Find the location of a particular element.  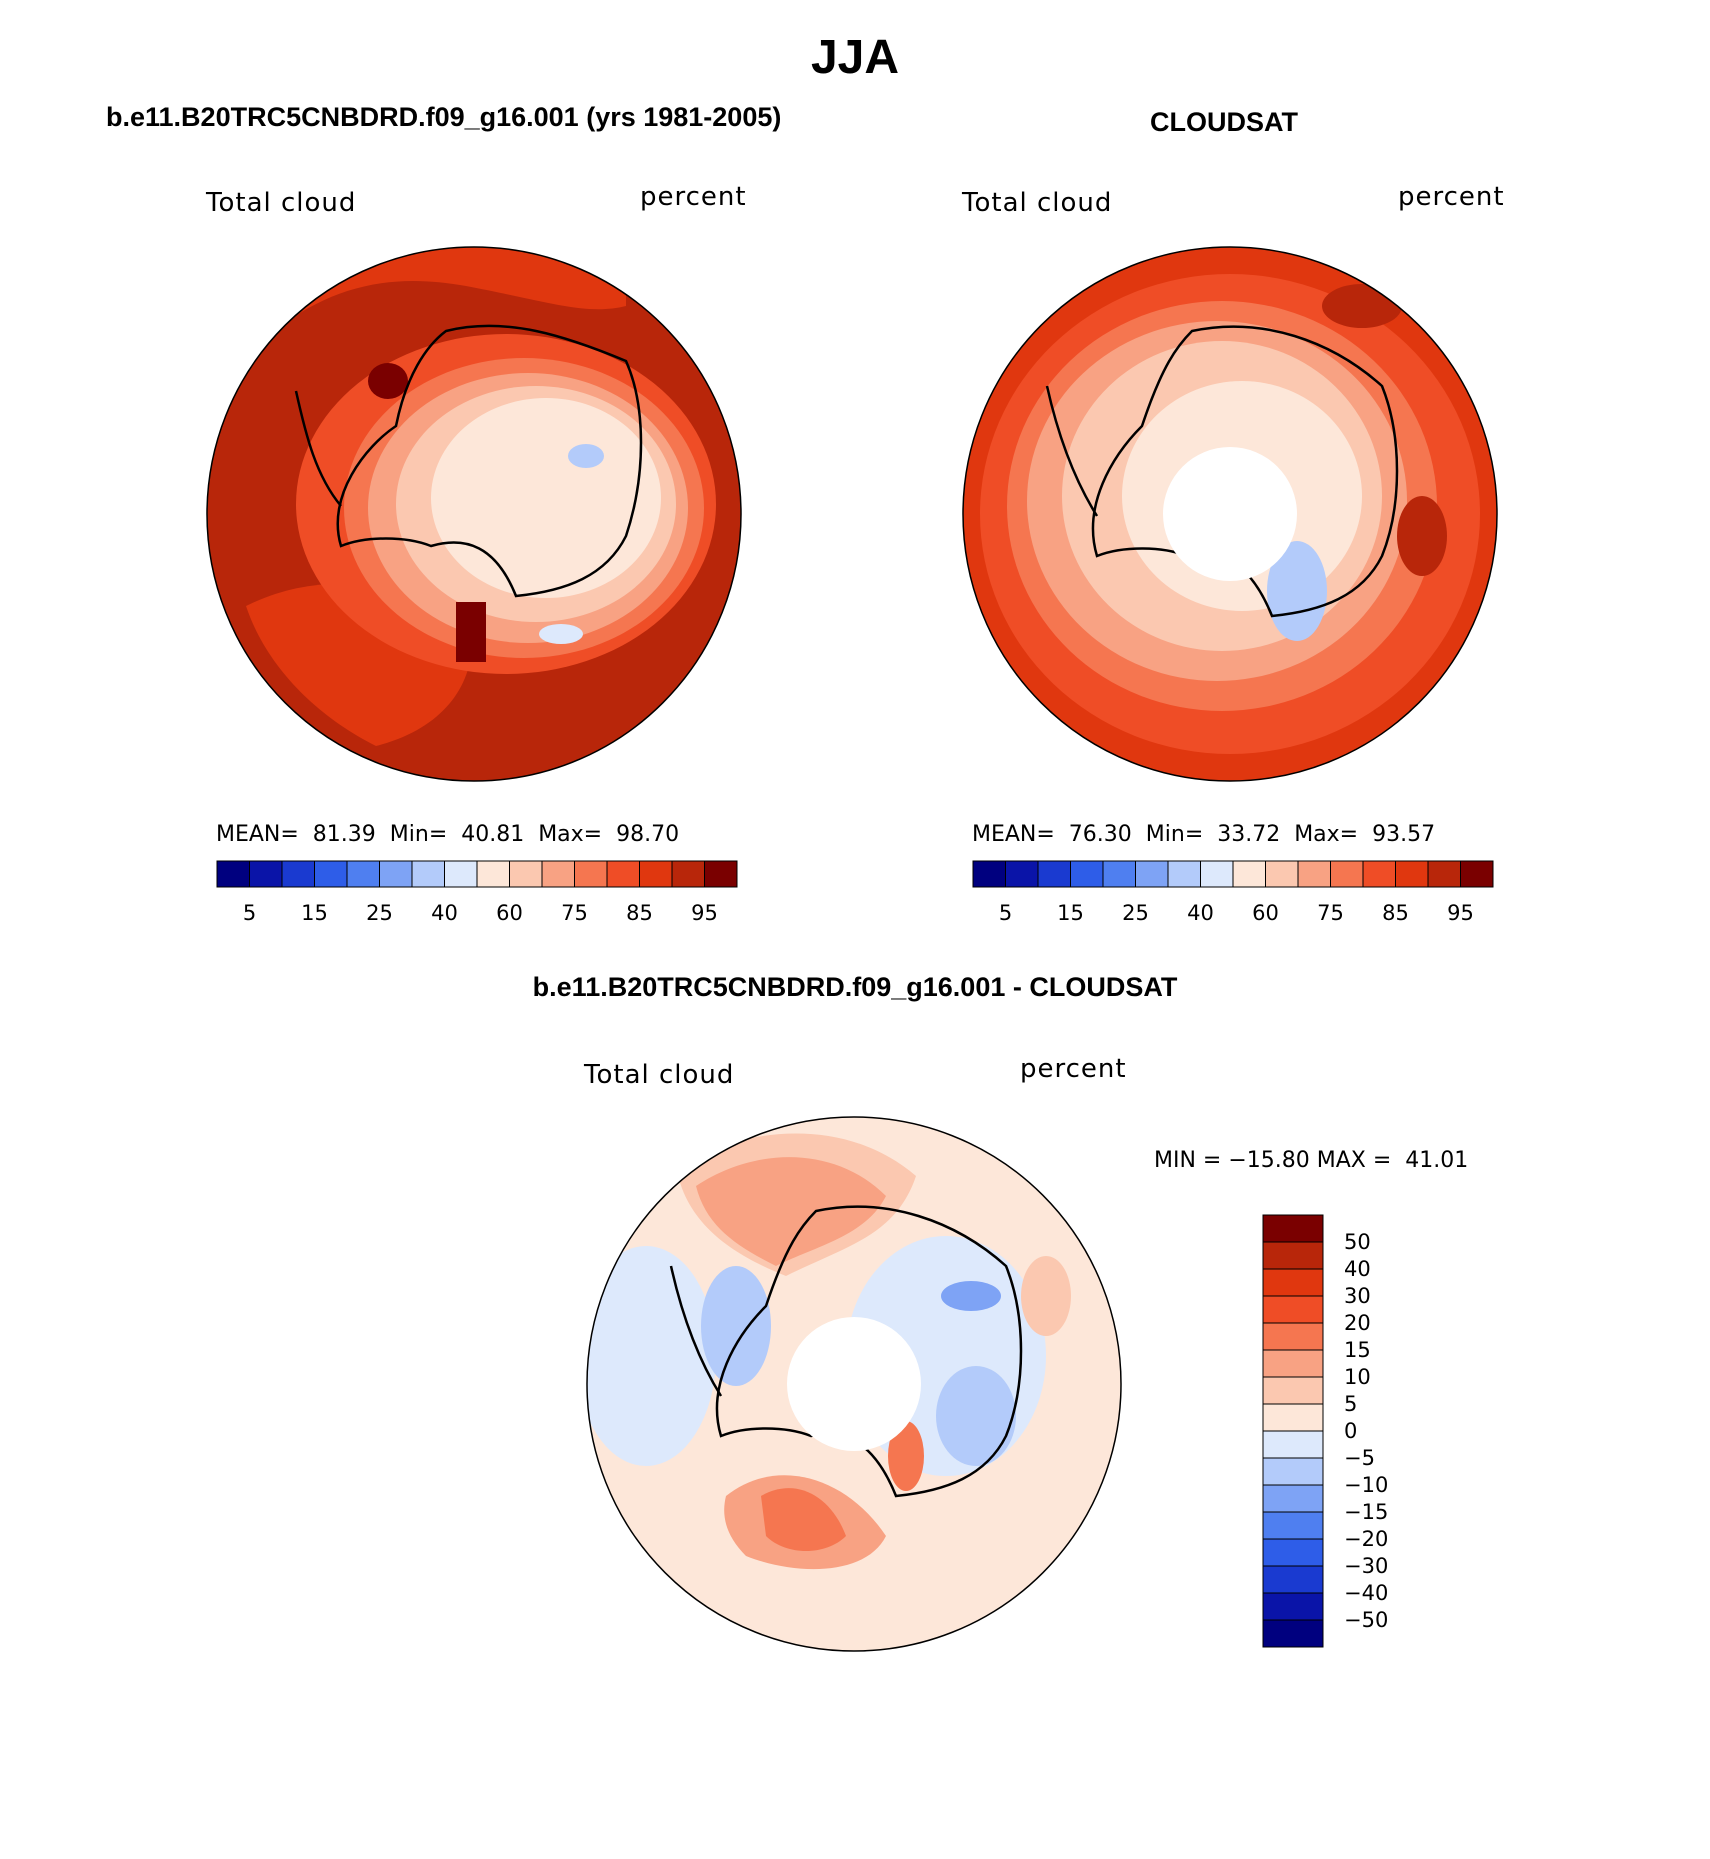

figure-title: JJA is located at coordinates (855, 57).